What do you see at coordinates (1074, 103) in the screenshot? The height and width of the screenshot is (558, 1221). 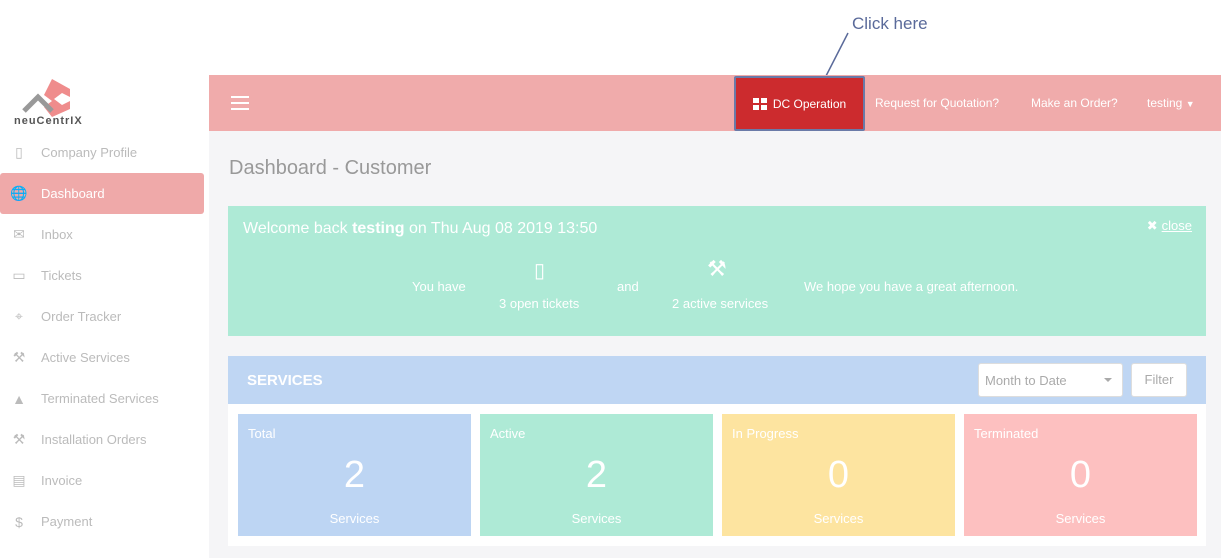 I see `make-order-link: Make an Order?` at bounding box center [1074, 103].